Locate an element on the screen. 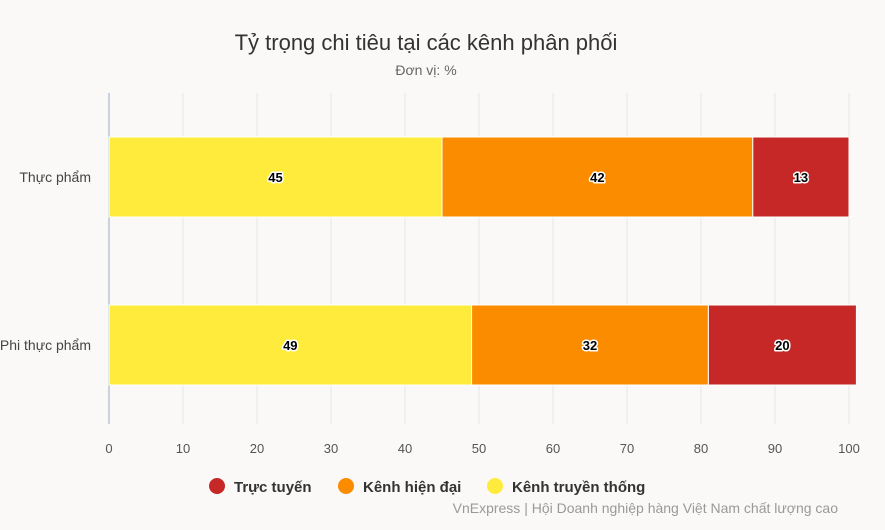 The height and width of the screenshot is (530, 885). x-axis-ticks: 0 10 20 30 40 50 60 70 80 90 100 is located at coordinates (482, 448).